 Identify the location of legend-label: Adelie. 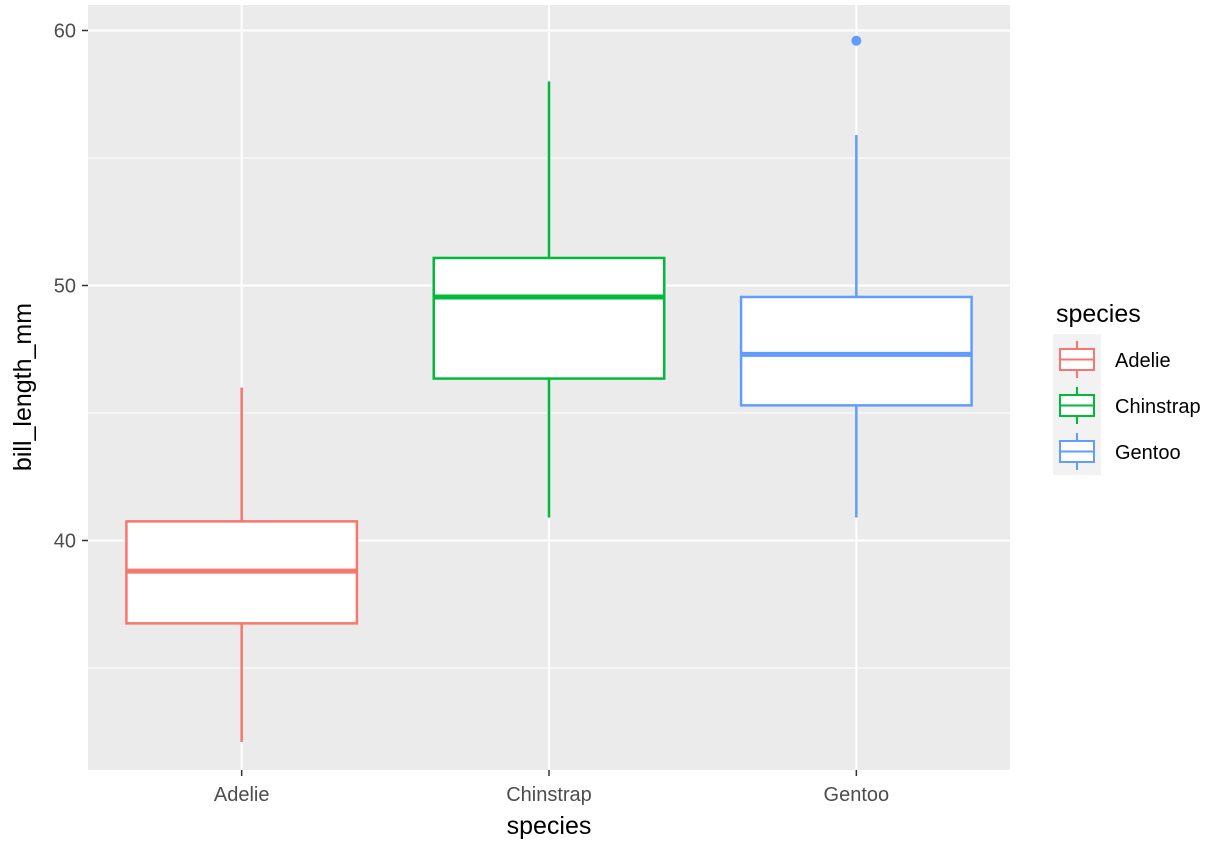
(1143, 361).